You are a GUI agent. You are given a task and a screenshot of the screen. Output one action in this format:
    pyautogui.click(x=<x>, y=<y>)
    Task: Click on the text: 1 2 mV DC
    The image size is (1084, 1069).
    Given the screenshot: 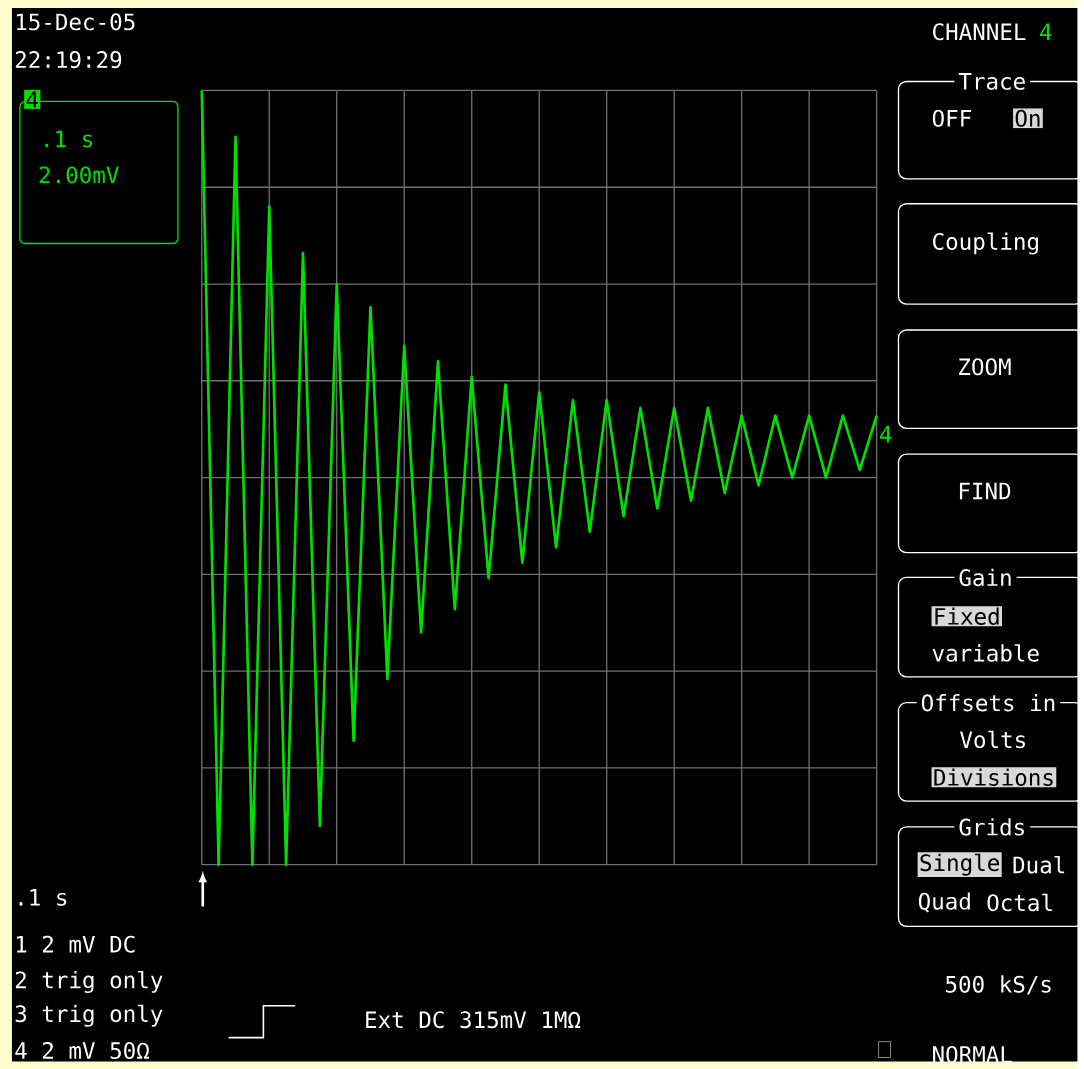 What is the action you would take?
    pyautogui.click(x=75, y=944)
    